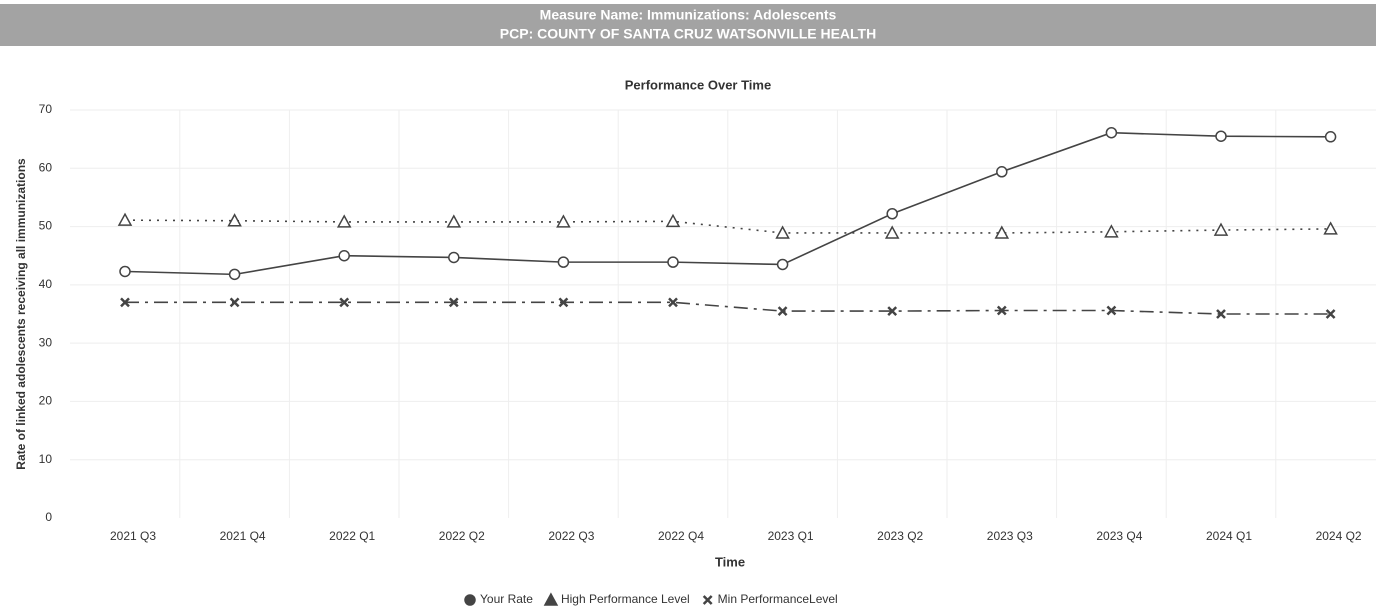  Describe the element at coordinates (791, 536) in the screenshot. I see `x-tick-label: 2023 Q1` at that location.